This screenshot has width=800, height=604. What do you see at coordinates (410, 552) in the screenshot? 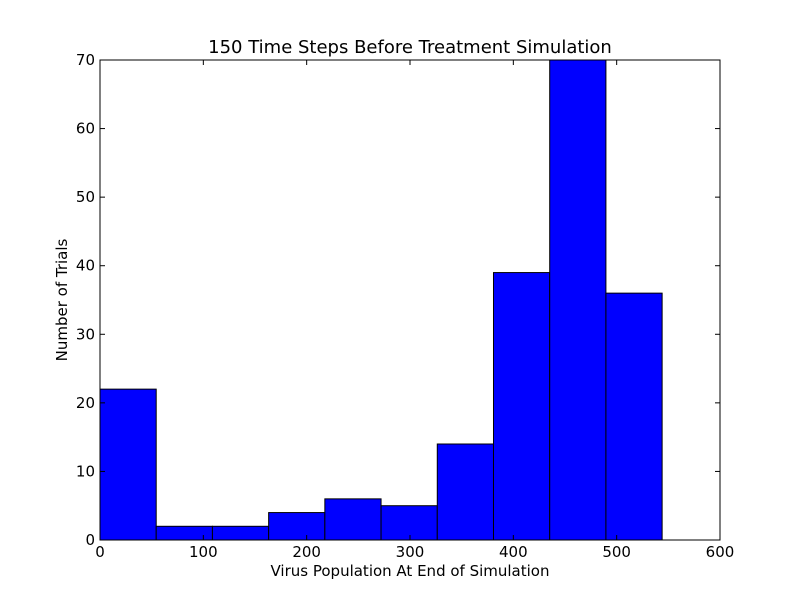
I see `x-tick-label-3: 300` at bounding box center [410, 552].